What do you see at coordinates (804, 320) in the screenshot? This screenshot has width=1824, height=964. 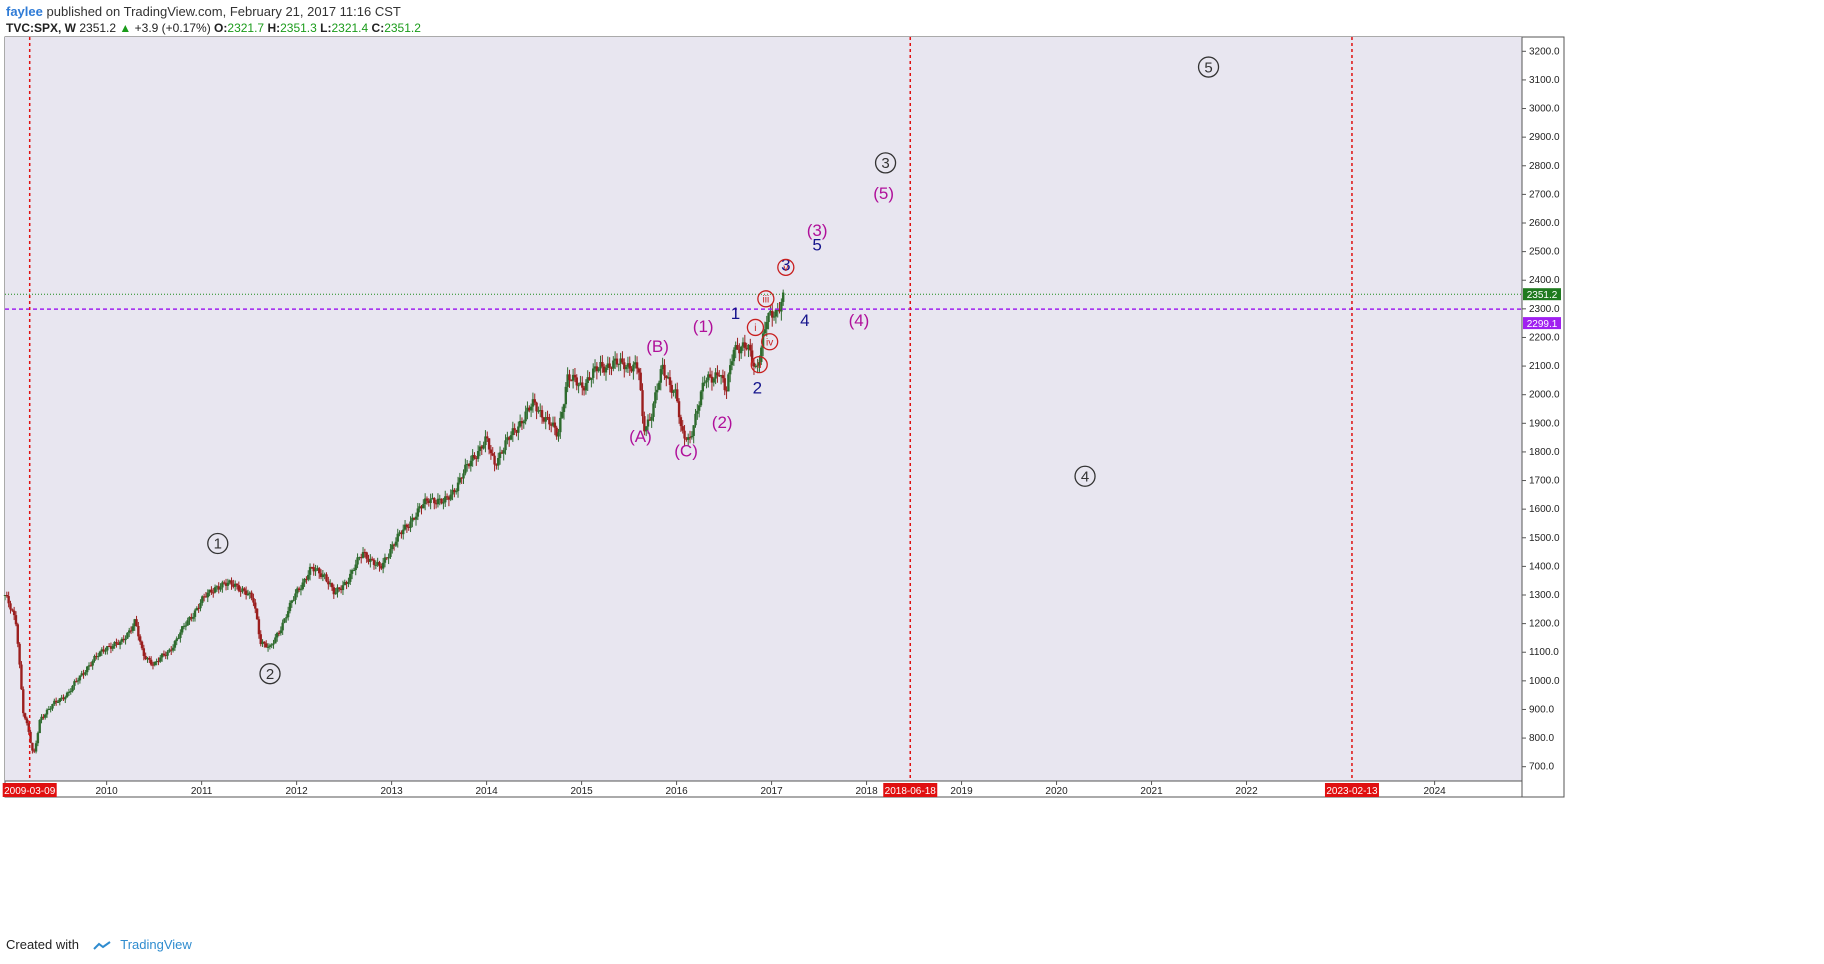 I see `minute-wave-label: 4` at bounding box center [804, 320].